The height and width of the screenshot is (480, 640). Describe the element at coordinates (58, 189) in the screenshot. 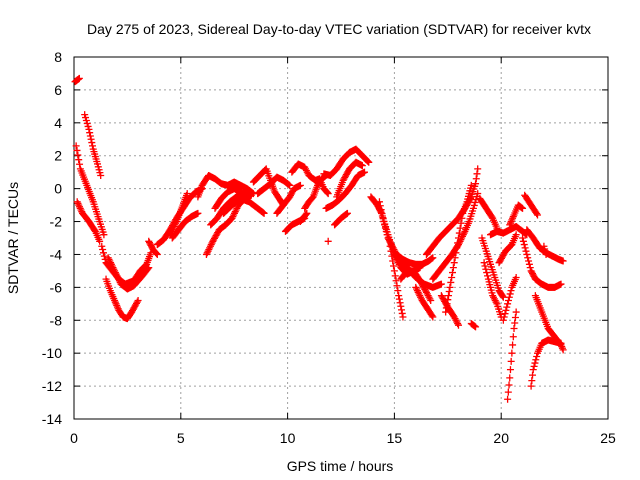

I see `y-tick-label: 0` at that location.